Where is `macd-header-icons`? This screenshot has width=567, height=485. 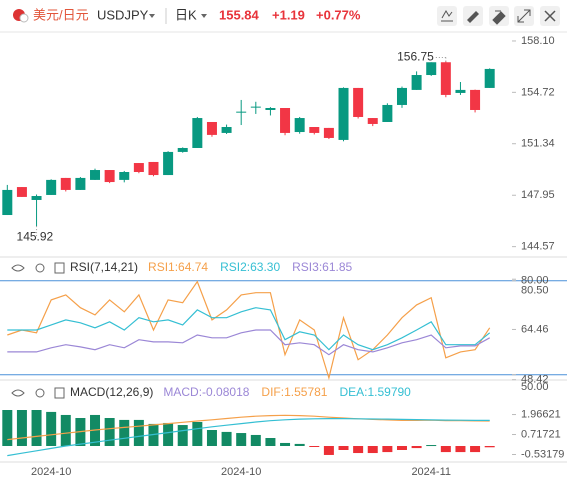
macd-header-icons is located at coordinates (38, 393).